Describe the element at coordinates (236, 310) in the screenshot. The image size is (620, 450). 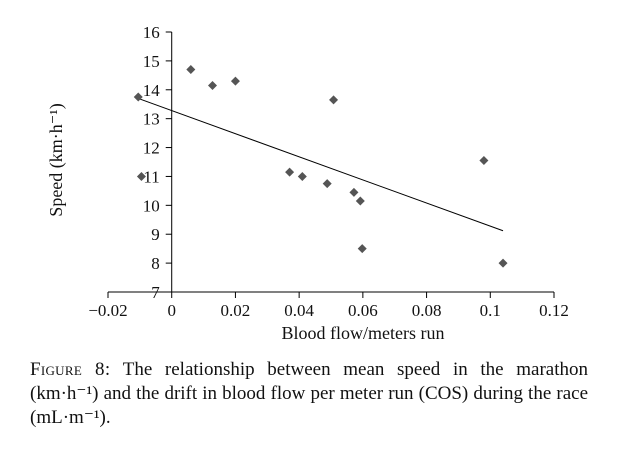
I see `x-tick-label: 0.02` at that location.